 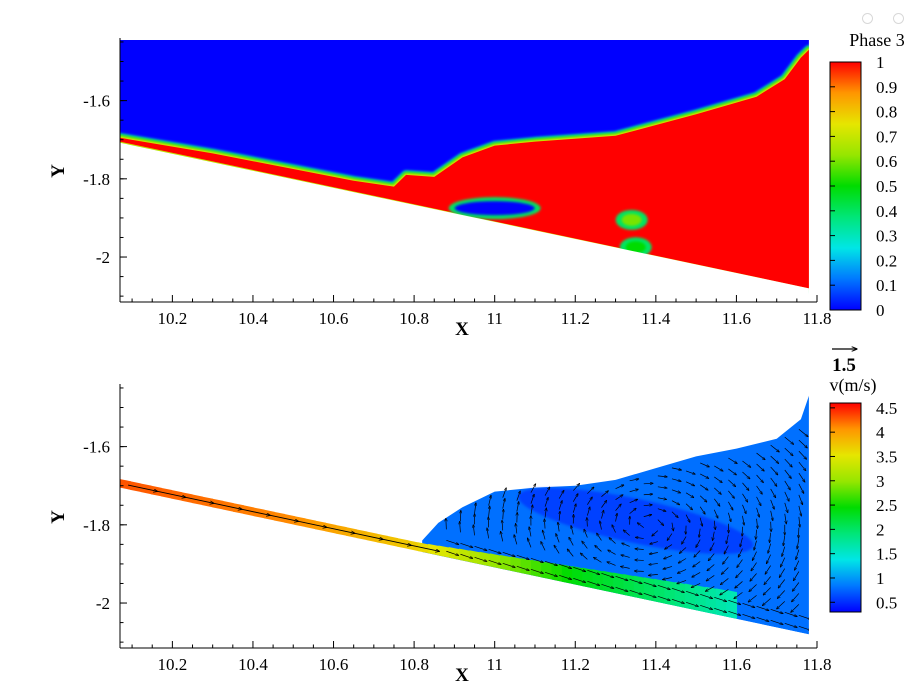 What do you see at coordinates (886, 87) in the screenshot?
I see `phase-legend-label: 0.9` at bounding box center [886, 87].